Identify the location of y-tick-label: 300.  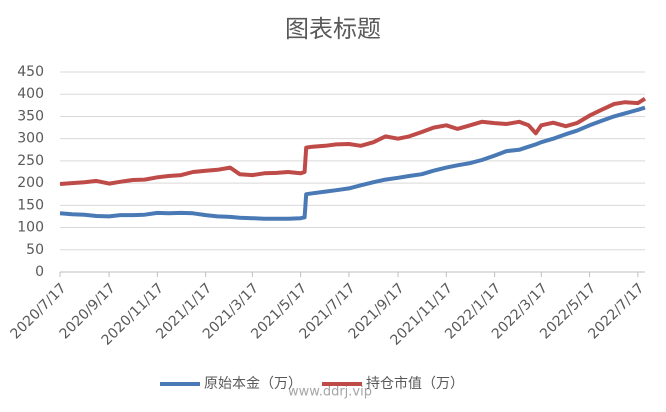
(30, 139).